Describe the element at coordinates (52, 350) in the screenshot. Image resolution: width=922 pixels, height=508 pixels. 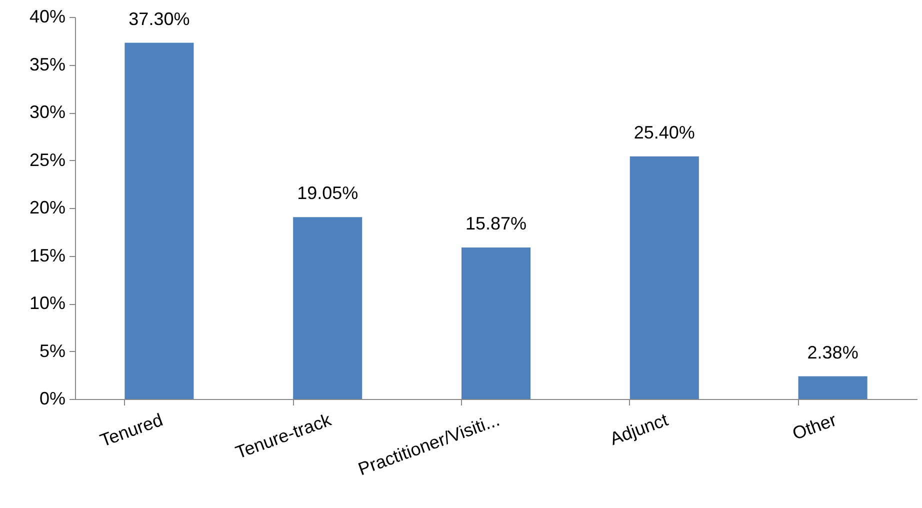
I see `y-tick-label: 5%` at that location.